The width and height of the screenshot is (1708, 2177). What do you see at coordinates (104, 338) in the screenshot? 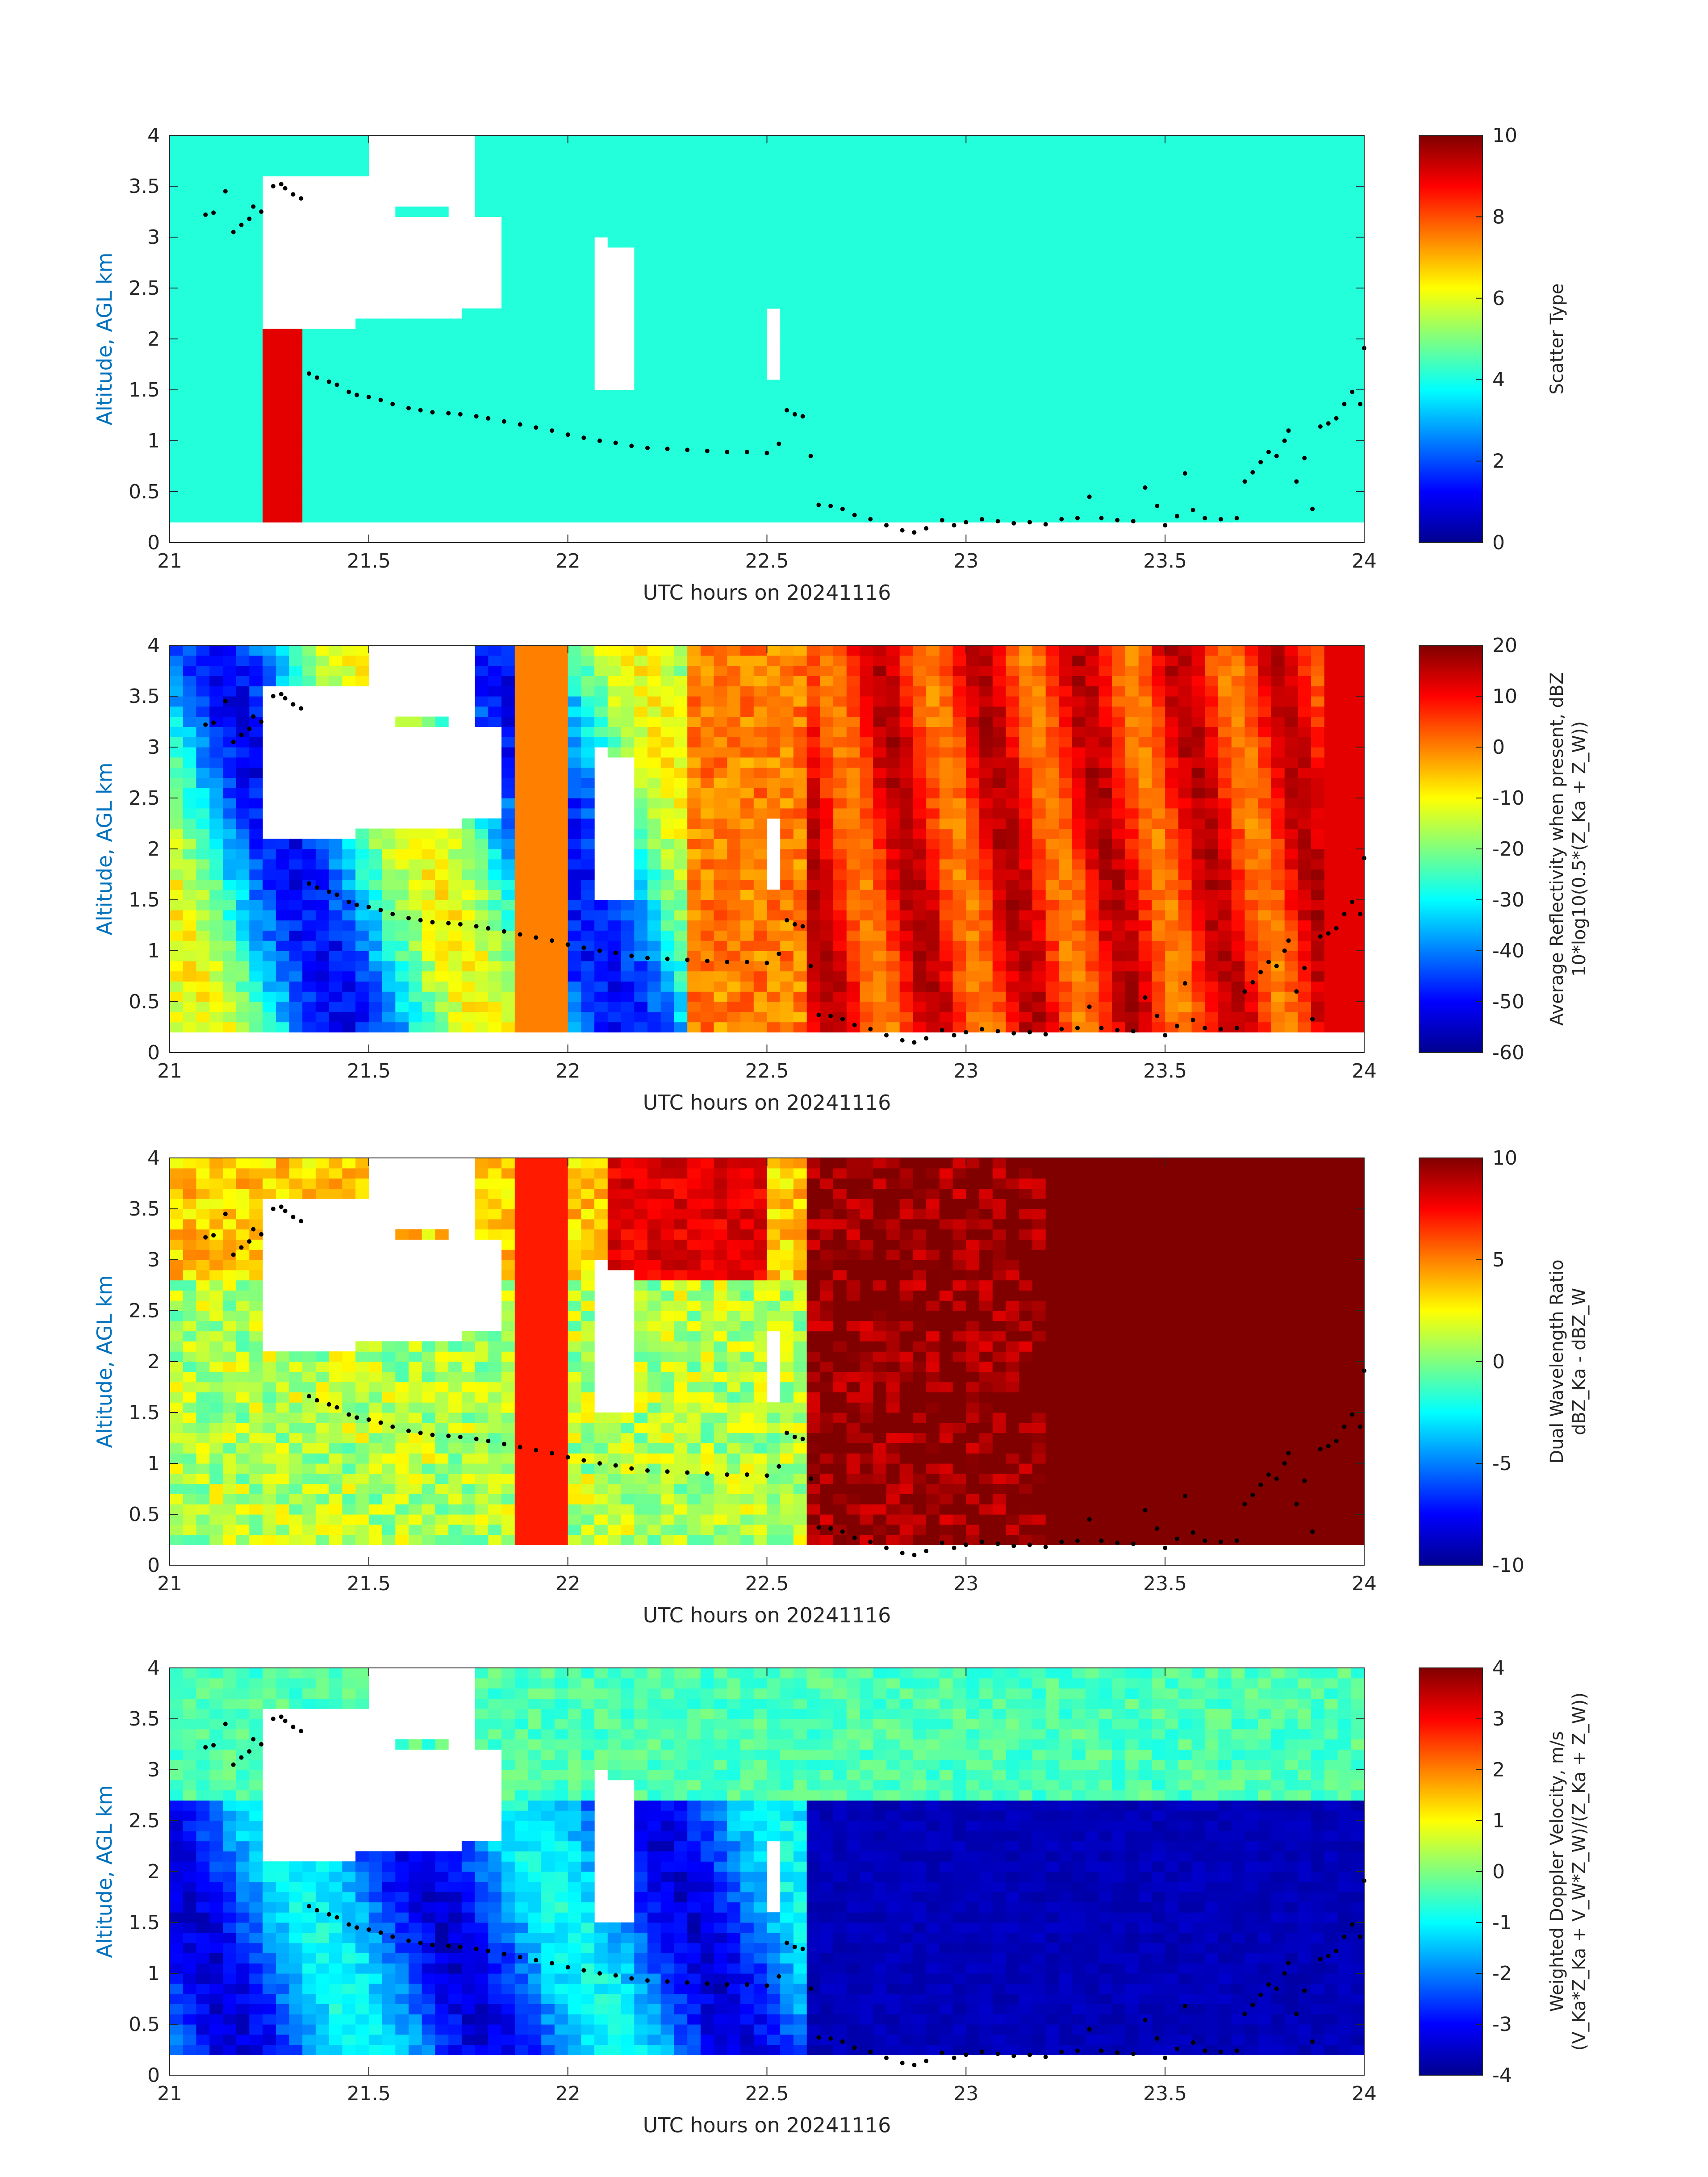
I see `y-axis-label: Altitude, AGL km` at bounding box center [104, 338].